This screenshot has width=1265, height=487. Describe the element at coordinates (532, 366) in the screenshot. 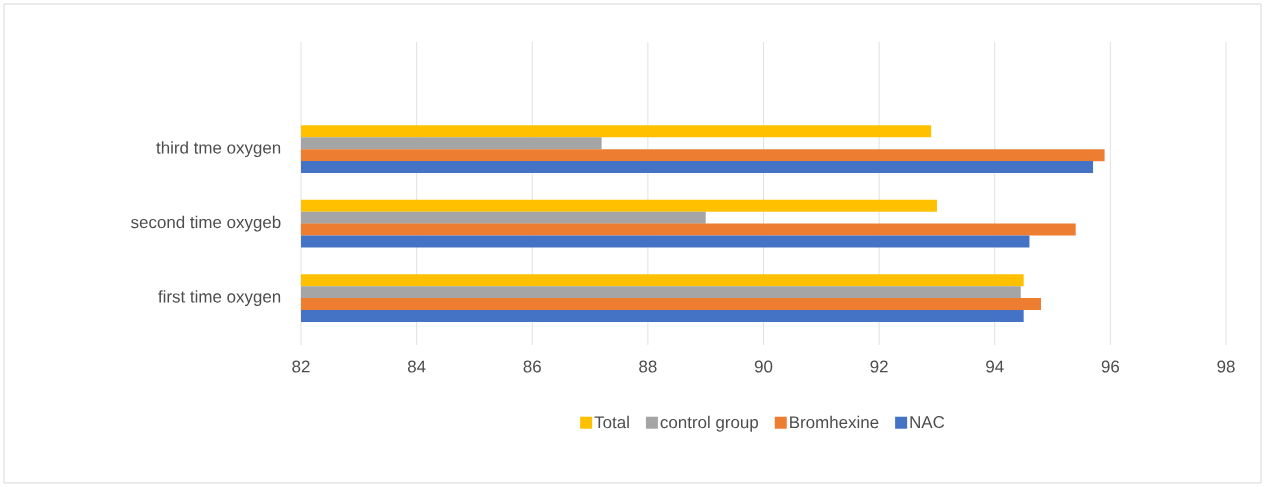

I see `x-tick-label: 86` at that location.